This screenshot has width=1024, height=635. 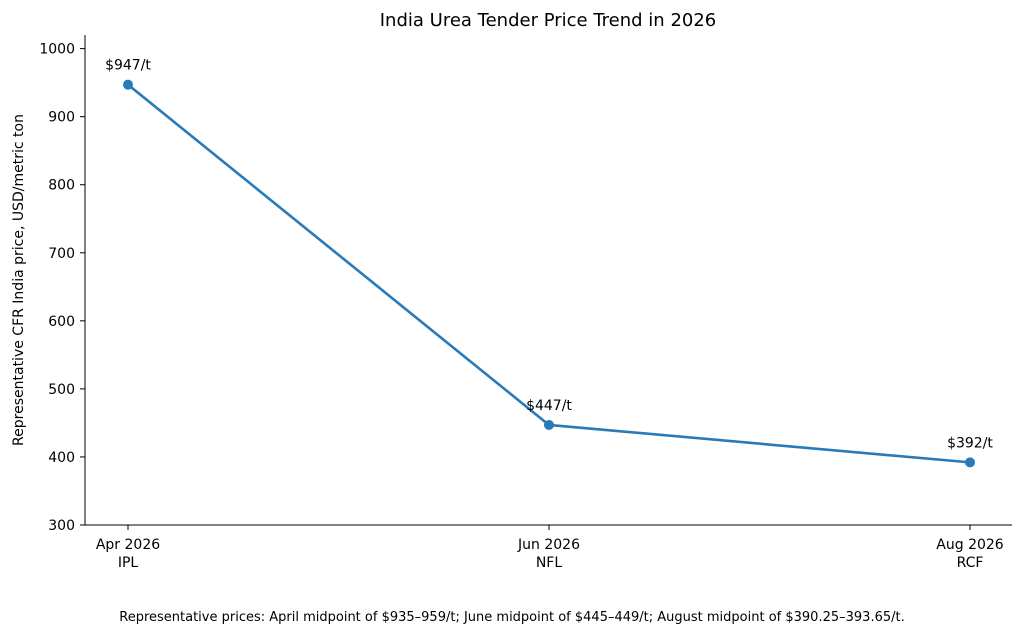 What do you see at coordinates (970, 563) in the screenshot?
I see `x-tick-sublabel: RCF` at bounding box center [970, 563].